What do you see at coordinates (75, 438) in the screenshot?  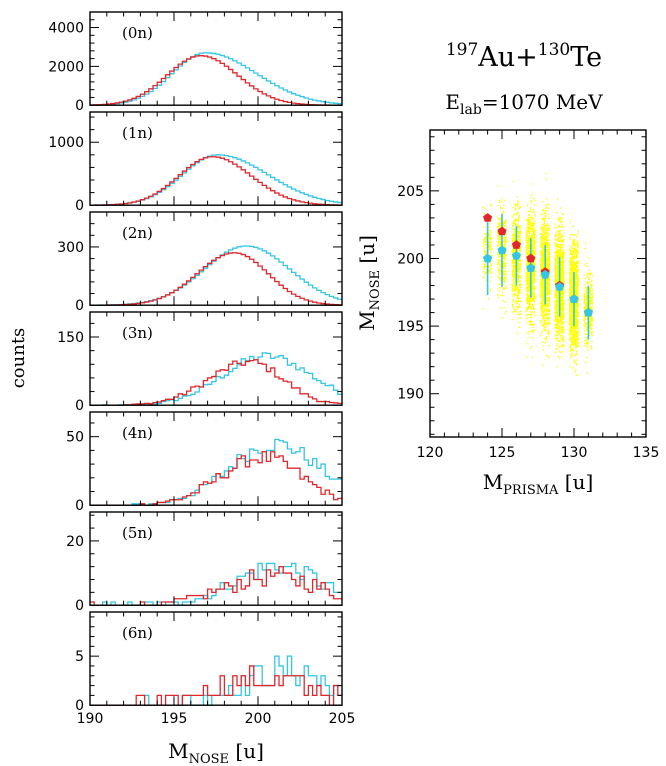 I see `y-tick-label: 50` at bounding box center [75, 438].